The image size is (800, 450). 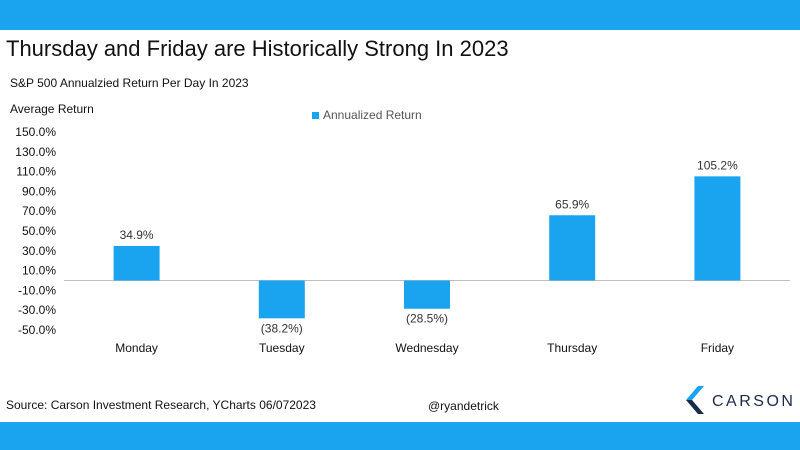 I want to click on y-tick-label: 150.0%, so click(x=35, y=132).